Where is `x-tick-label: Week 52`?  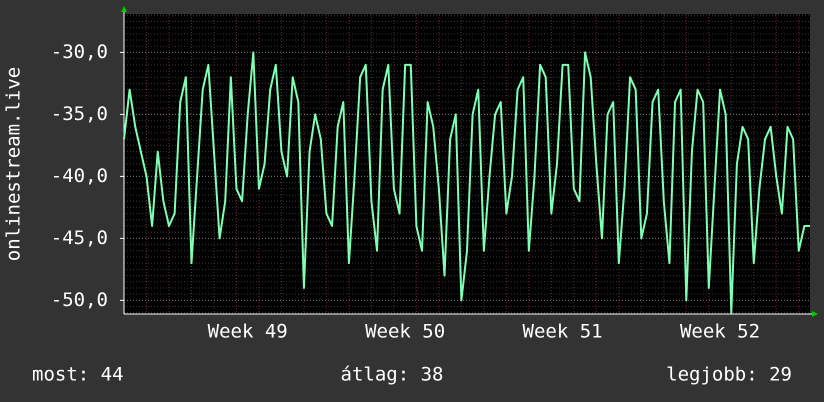 x-tick-label: Week 52 is located at coordinates (720, 332).